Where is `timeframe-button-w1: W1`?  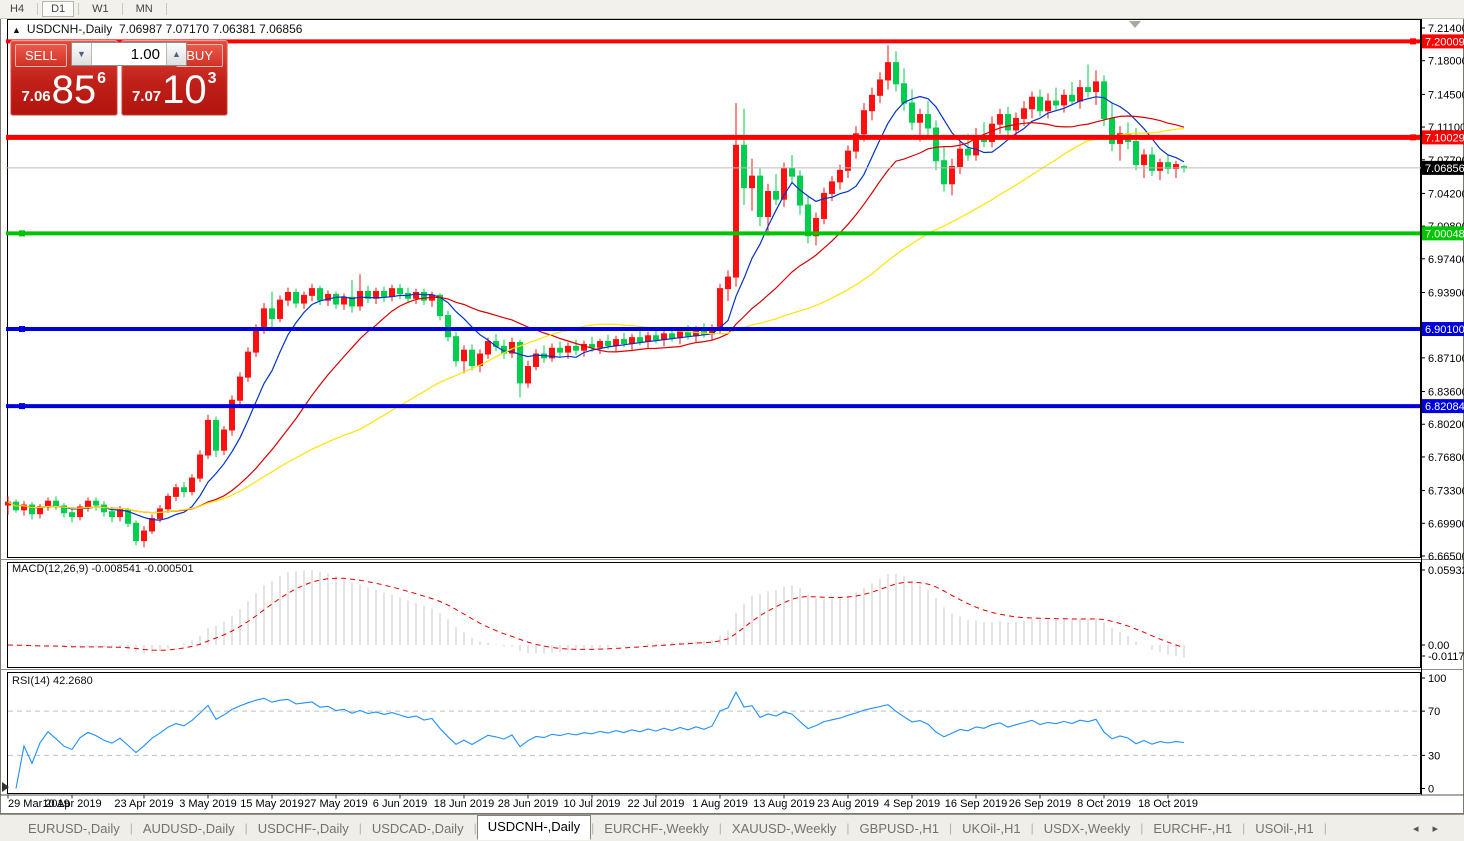 timeframe-button-w1: W1 is located at coordinates (100, 9).